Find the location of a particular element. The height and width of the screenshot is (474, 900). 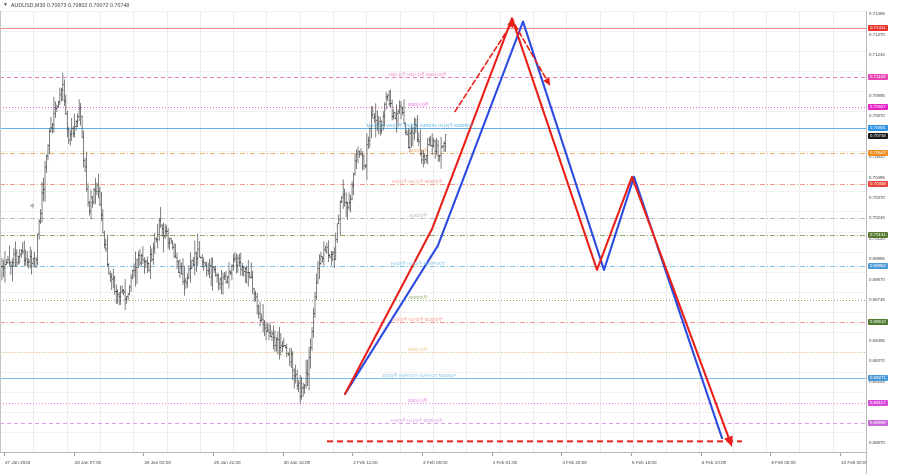

level-annotation-label: H4(1)주 H1(1)주 M30(0)주 is located at coordinates (417, 181).